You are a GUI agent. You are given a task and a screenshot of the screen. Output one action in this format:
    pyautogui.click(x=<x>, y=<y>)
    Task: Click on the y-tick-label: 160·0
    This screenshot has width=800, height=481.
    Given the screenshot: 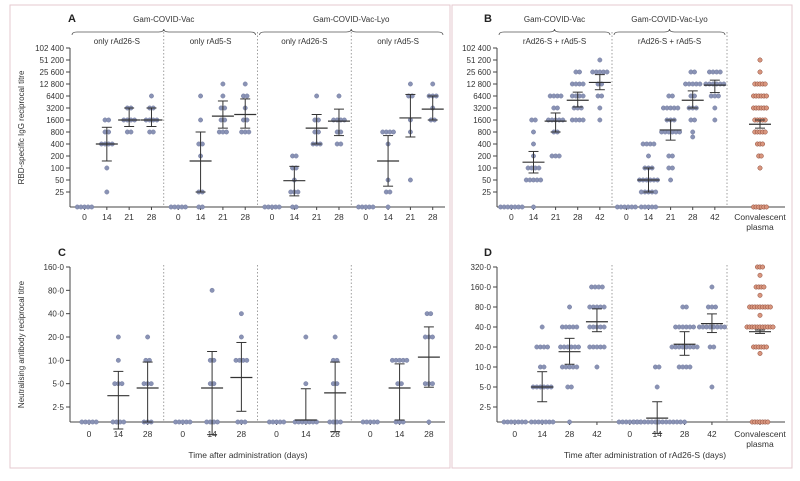 What is the action you would take?
    pyautogui.click(x=54, y=267)
    